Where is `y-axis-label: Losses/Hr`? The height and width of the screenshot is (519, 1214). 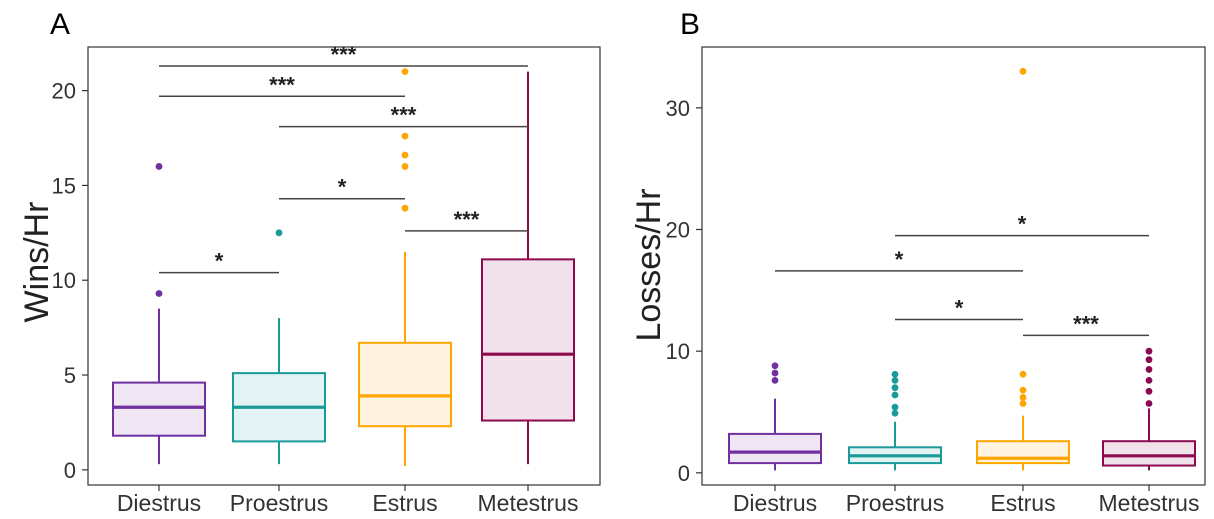
y-axis-label: Losses/Hr is located at coordinates (649, 264).